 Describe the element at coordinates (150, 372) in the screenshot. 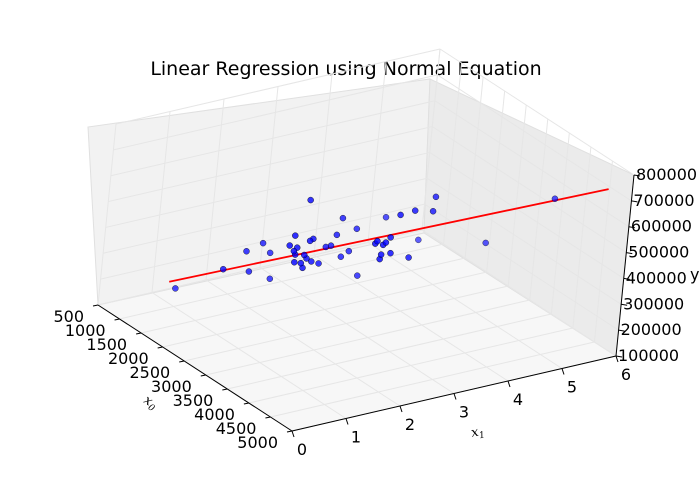

I see `x0-tick-label: 2500` at that location.